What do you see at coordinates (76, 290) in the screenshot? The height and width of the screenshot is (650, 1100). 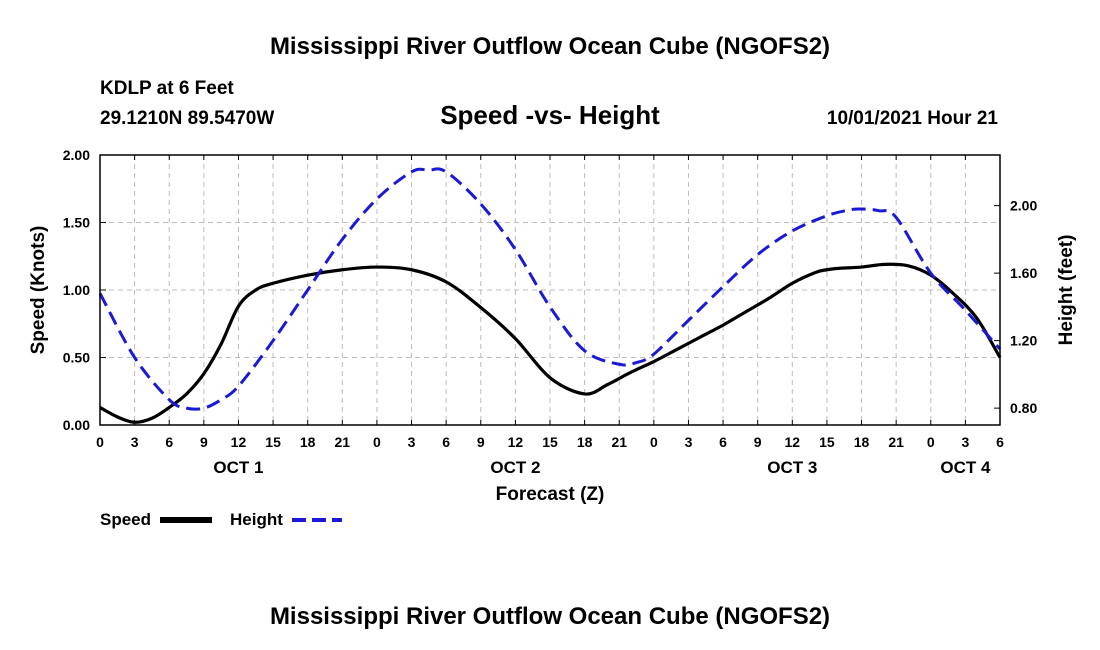 I see `y-tick-label-left: 1.00` at bounding box center [76, 290].